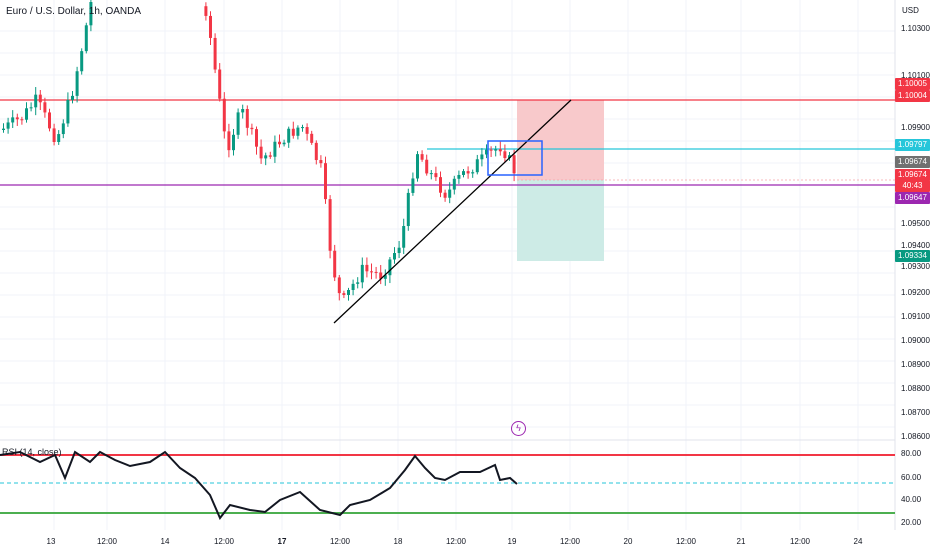 The image size is (932, 550). I want to click on x-axis-tick: 19, so click(512, 541).